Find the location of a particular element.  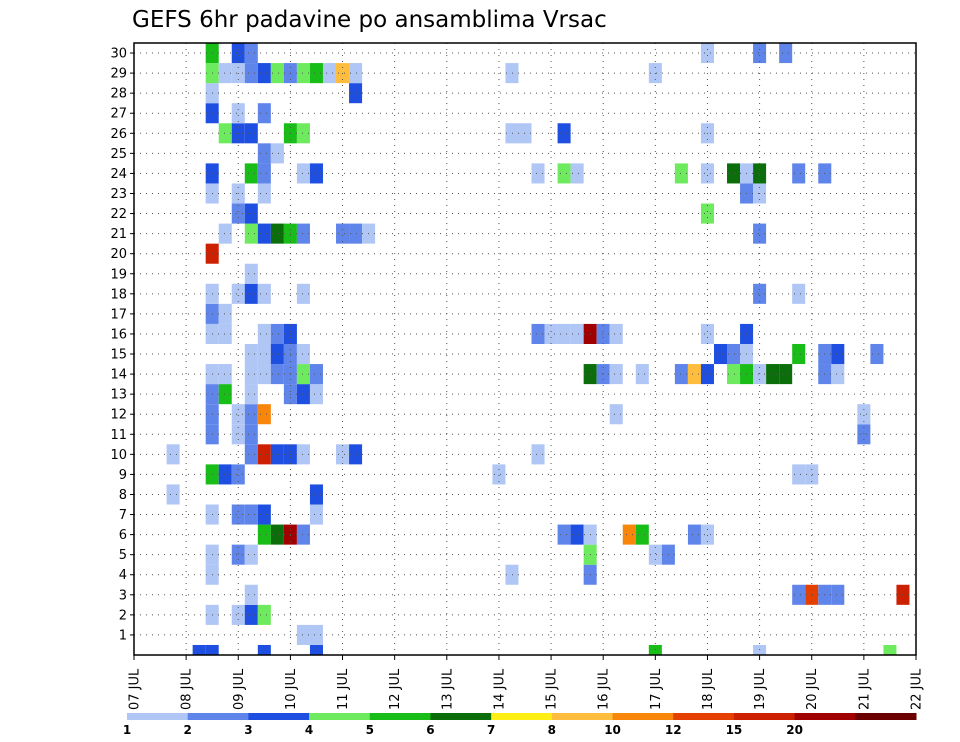

y-tick-label: 5 is located at coordinates (123, 555).